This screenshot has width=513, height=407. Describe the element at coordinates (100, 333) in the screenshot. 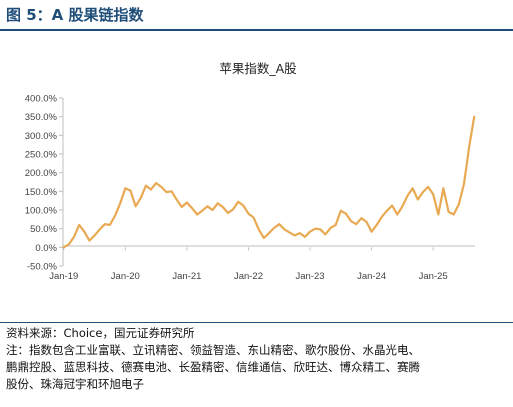

I see `source-text: 资料来源：Choice，国元证券研究所` at that location.